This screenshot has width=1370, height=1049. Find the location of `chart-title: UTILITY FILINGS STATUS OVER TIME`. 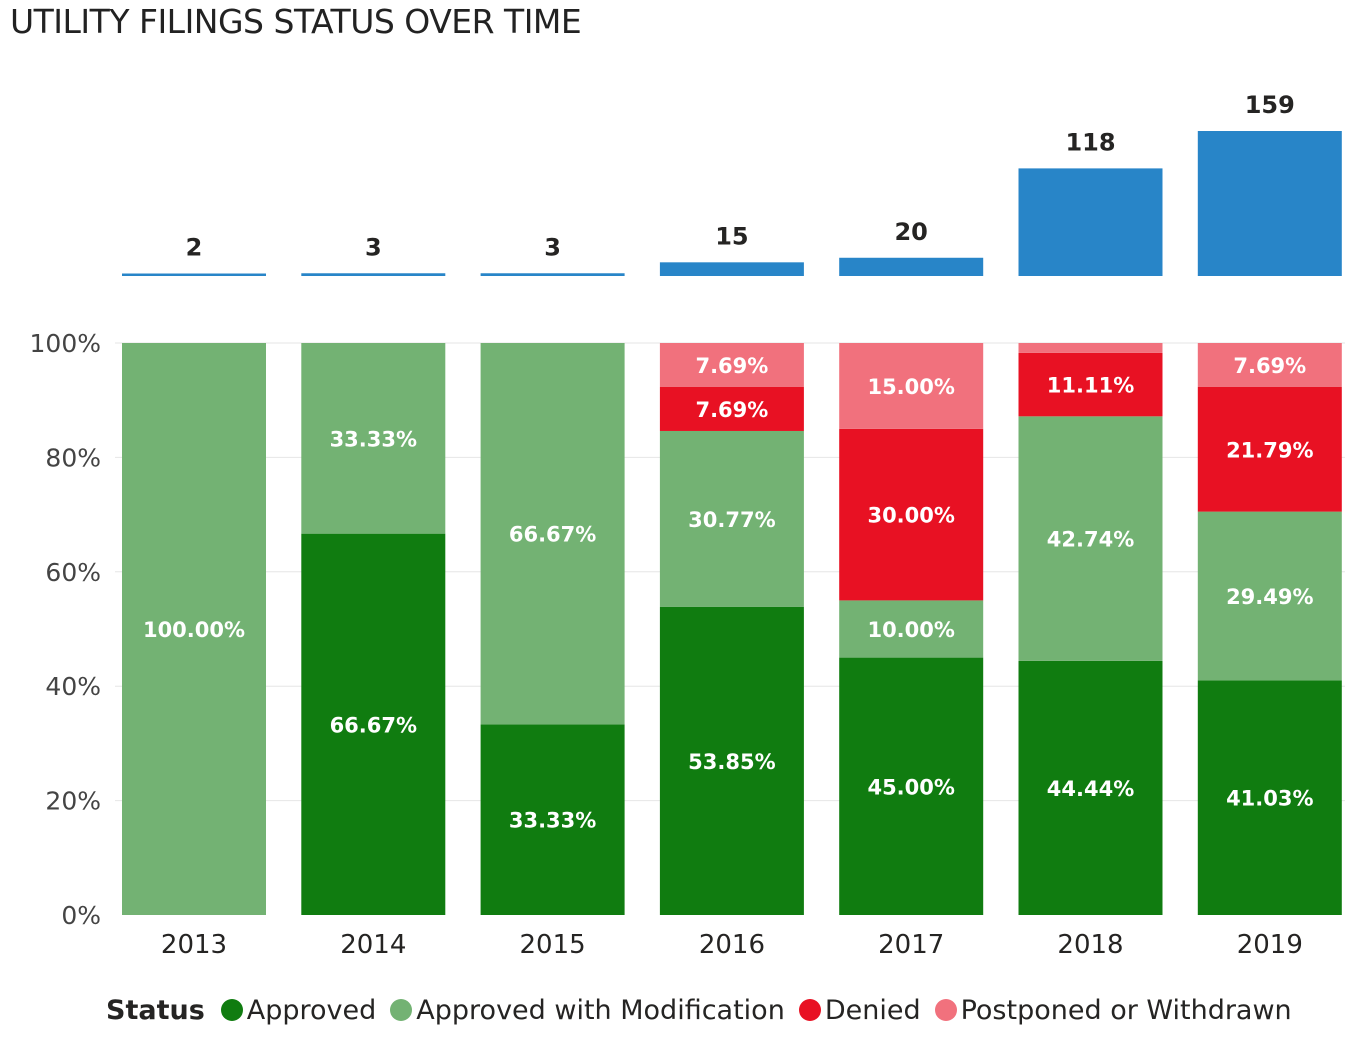

chart-title: UTILITY FILINGS STATUS OVER TIME is located at coordinates (296, 21).